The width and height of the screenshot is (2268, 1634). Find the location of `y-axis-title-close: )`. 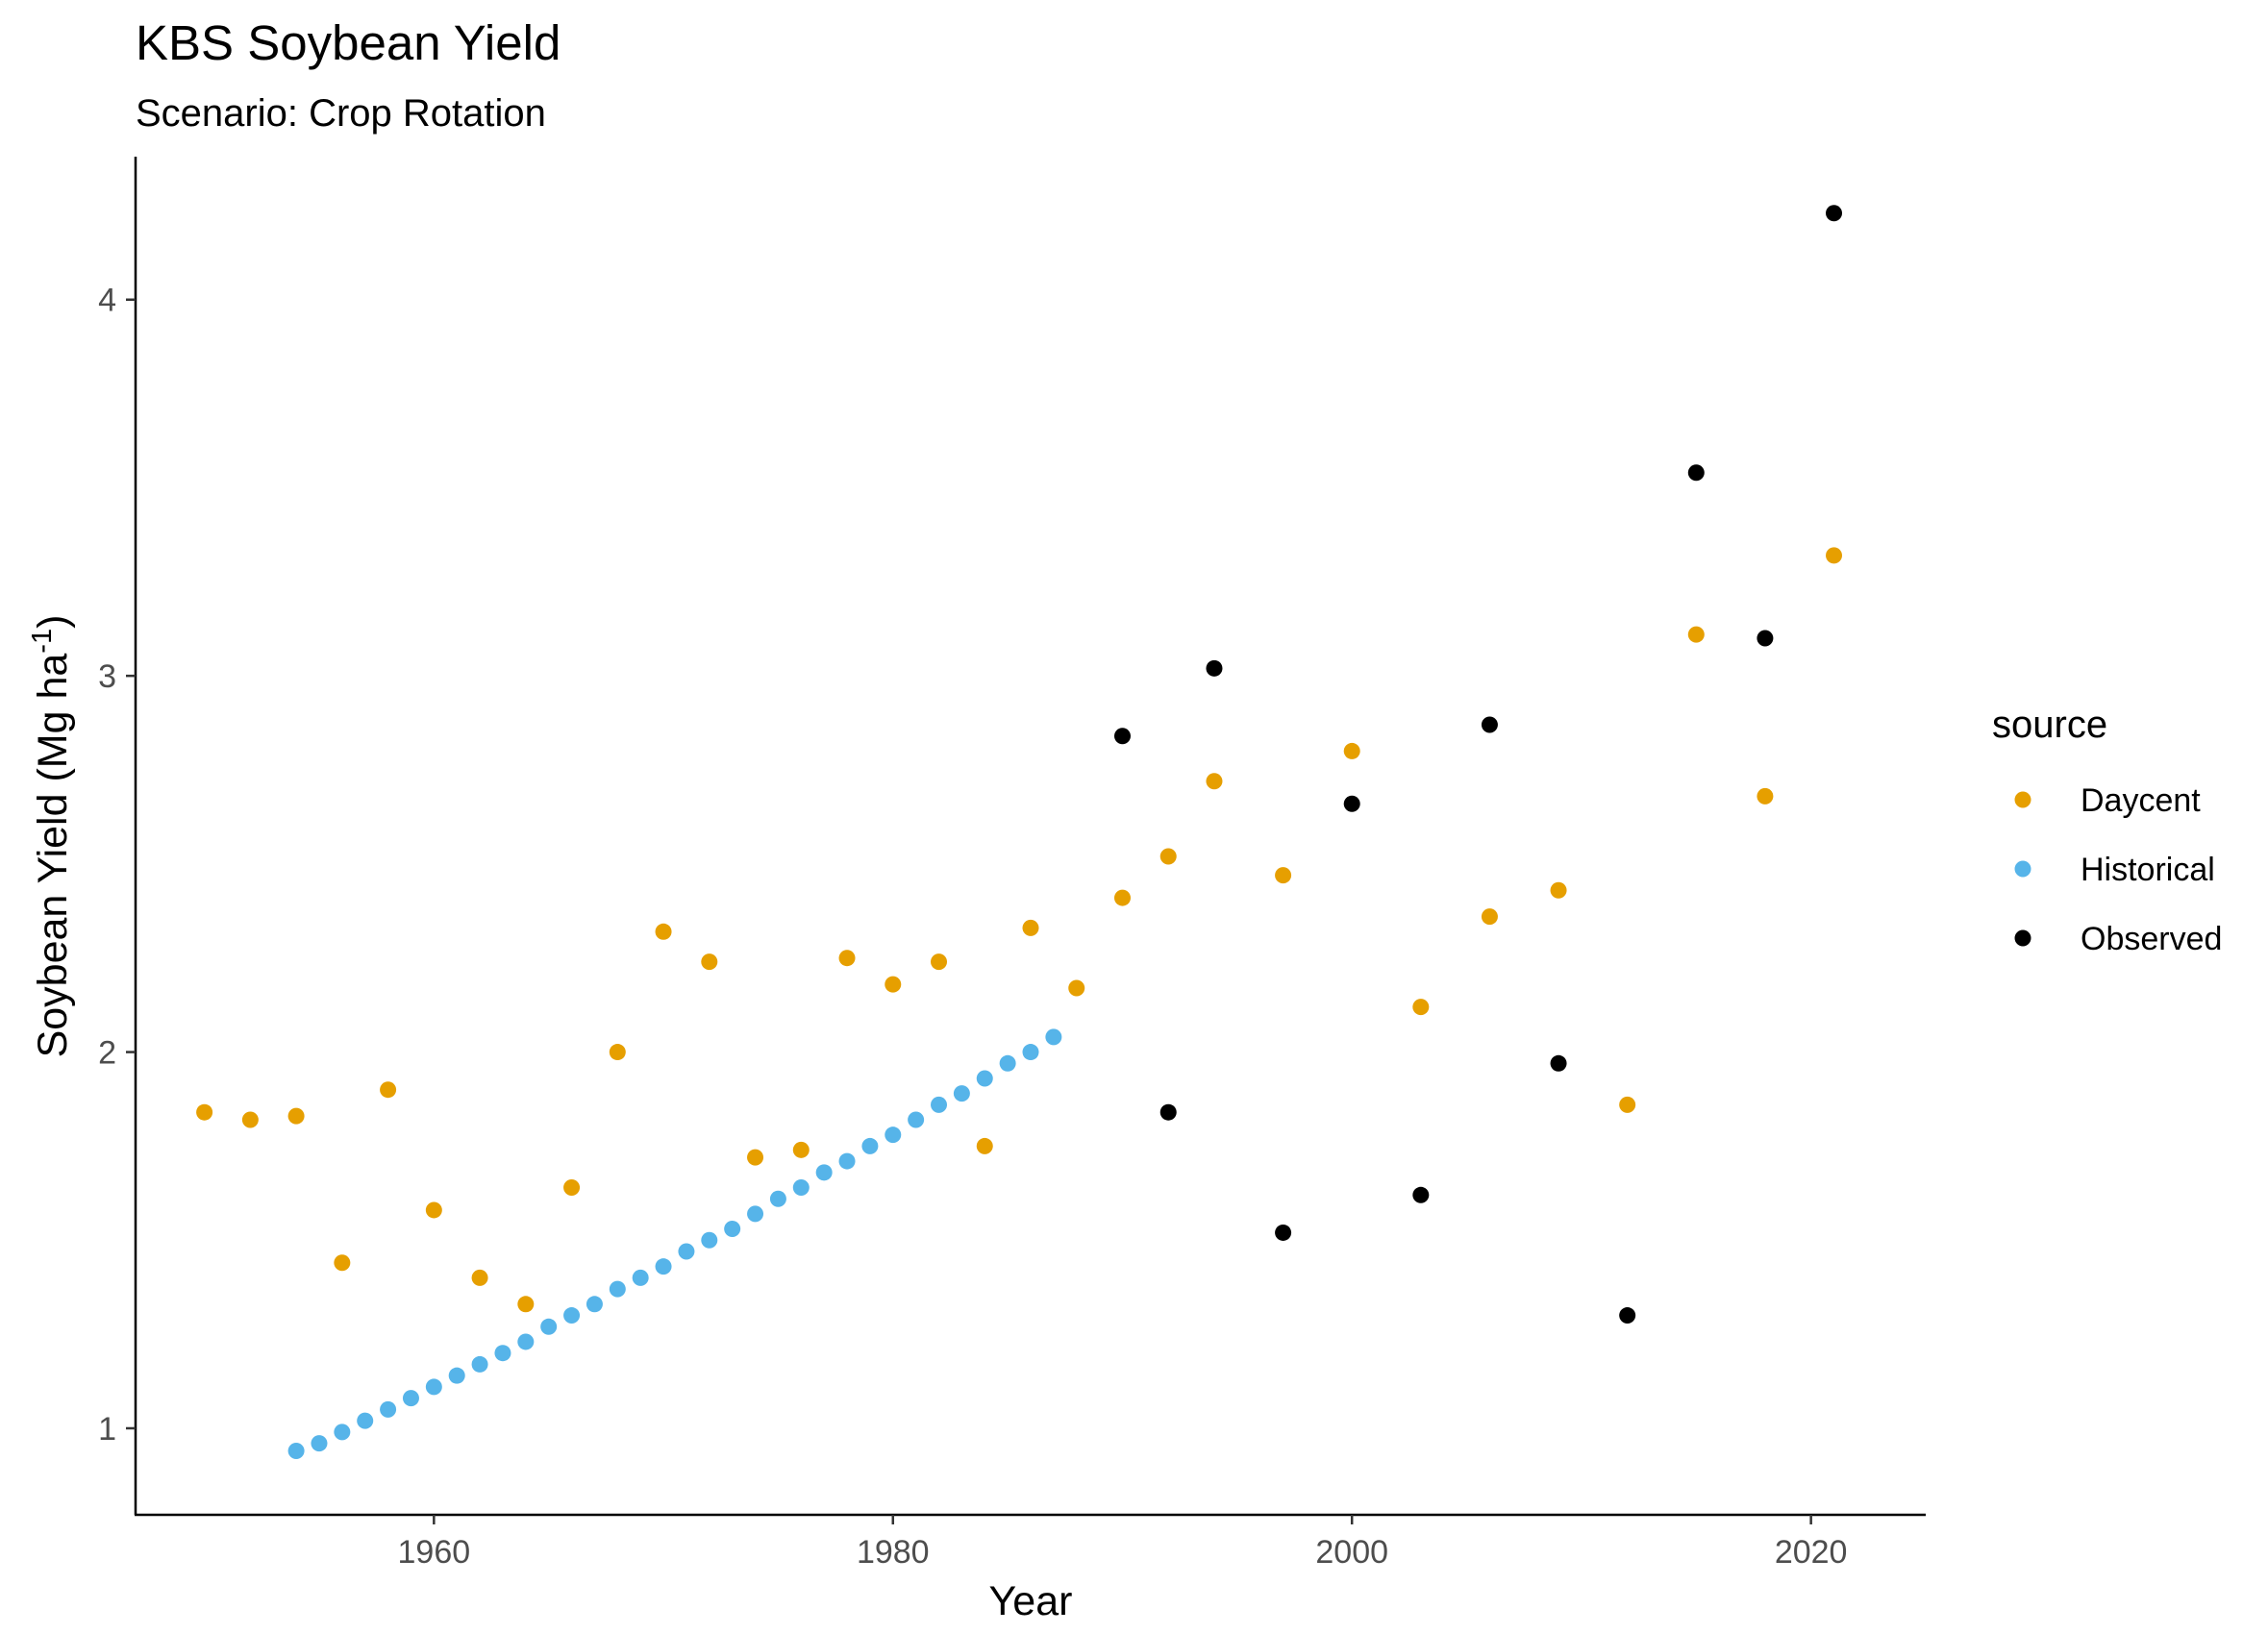

y-axis-title-close: ) is located at coordinates (53, 622).